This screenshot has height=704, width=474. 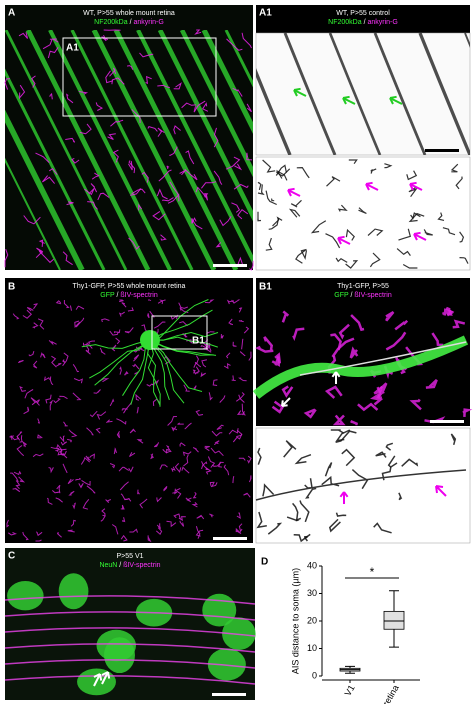 What do you see at coordinates (383, 358) in the screenshot?
I see `axon` at bounding box center [383, 358].